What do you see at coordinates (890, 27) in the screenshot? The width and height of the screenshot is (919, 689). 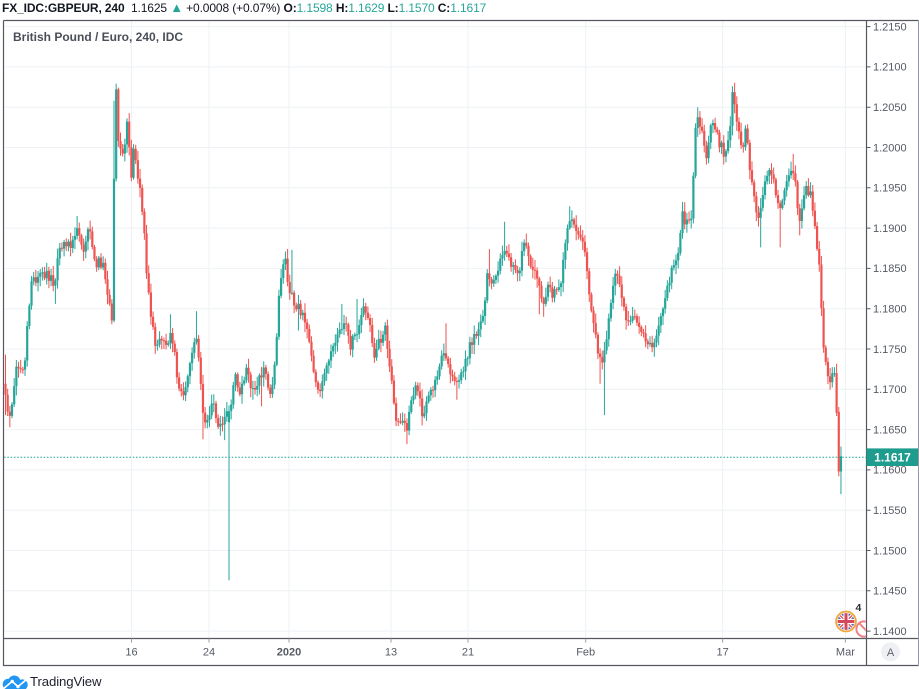 I see `svg-text: 1.2150` at bounding box center [890, 27].